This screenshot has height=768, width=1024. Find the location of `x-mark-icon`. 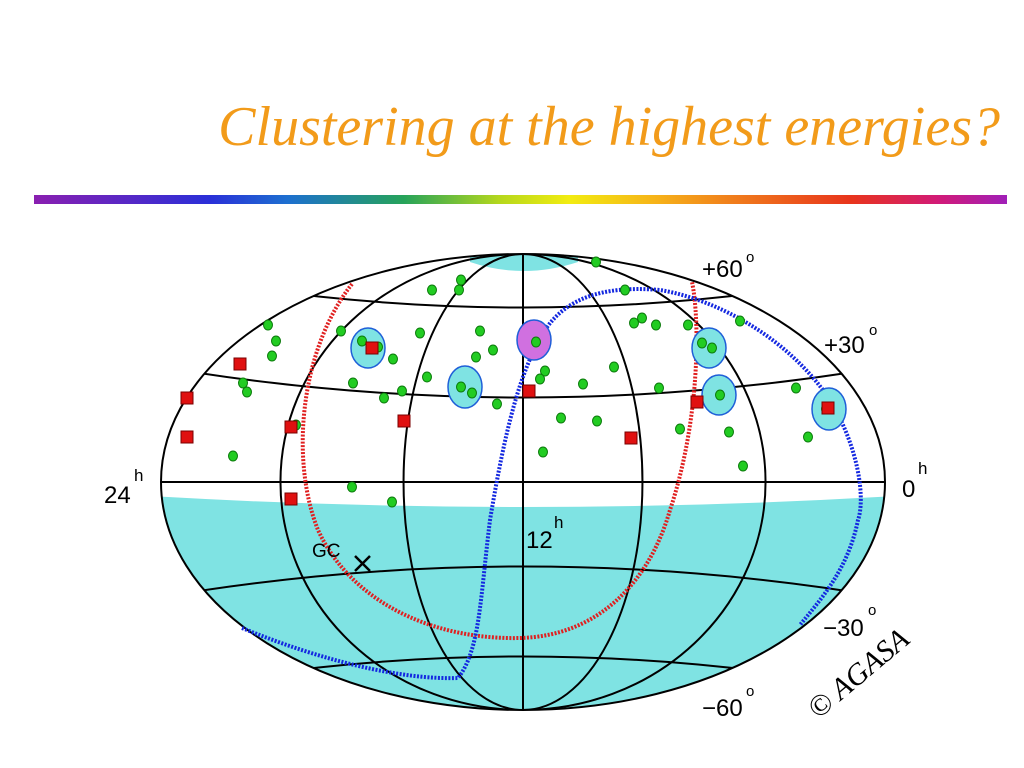

x-mark-icon is located at coordinates (362, 563).